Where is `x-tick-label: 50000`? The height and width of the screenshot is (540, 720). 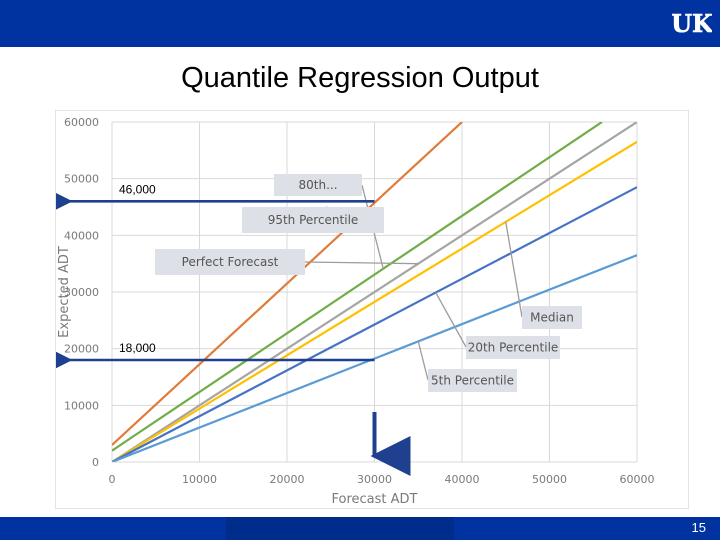 x-tick-label: 50000 is located at coordinates (549, 479).